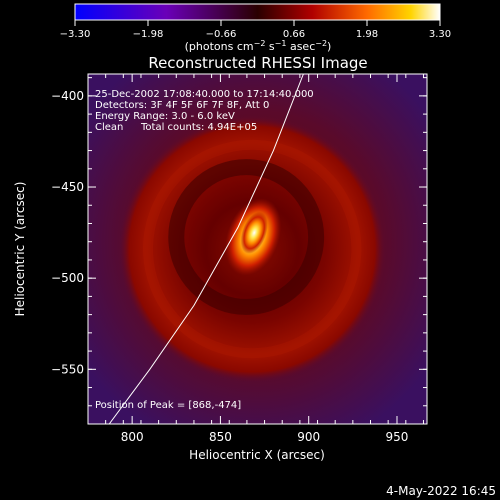 The image size is (500, 500). I want to click on annotation-clean: Clean, so click(109, 127).